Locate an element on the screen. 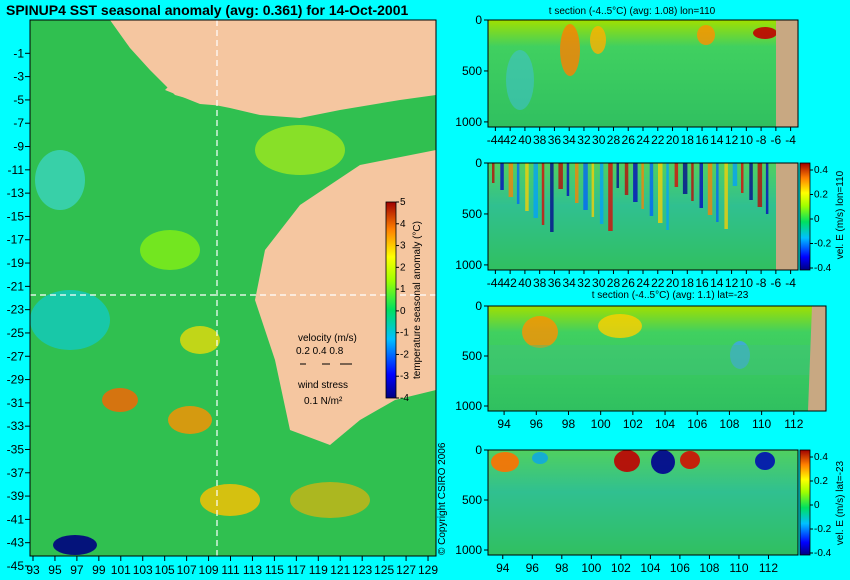 This screenshot has width=850, height=580. map-y-tick-label: -13 is located at coordinates (16, 193).